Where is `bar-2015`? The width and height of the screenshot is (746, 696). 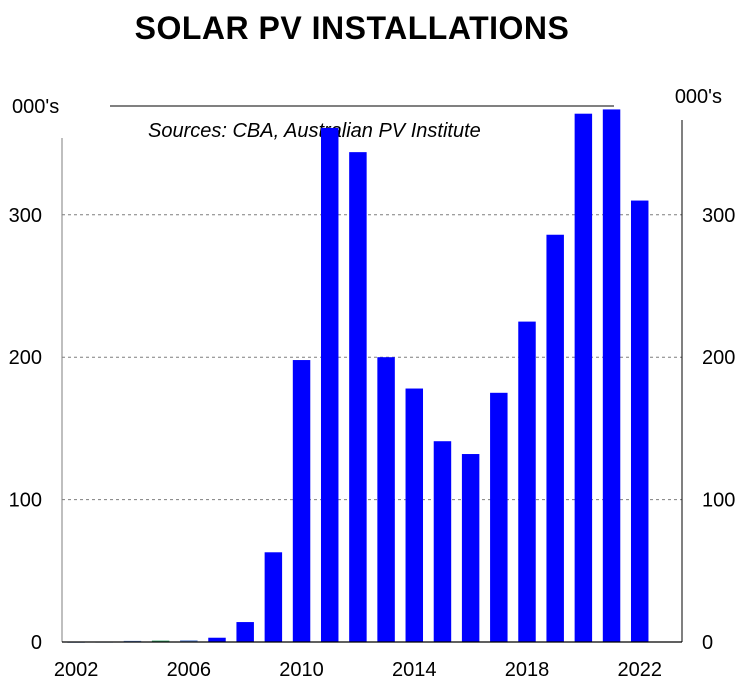
bar-2015 is located at coordinates (442, 541).